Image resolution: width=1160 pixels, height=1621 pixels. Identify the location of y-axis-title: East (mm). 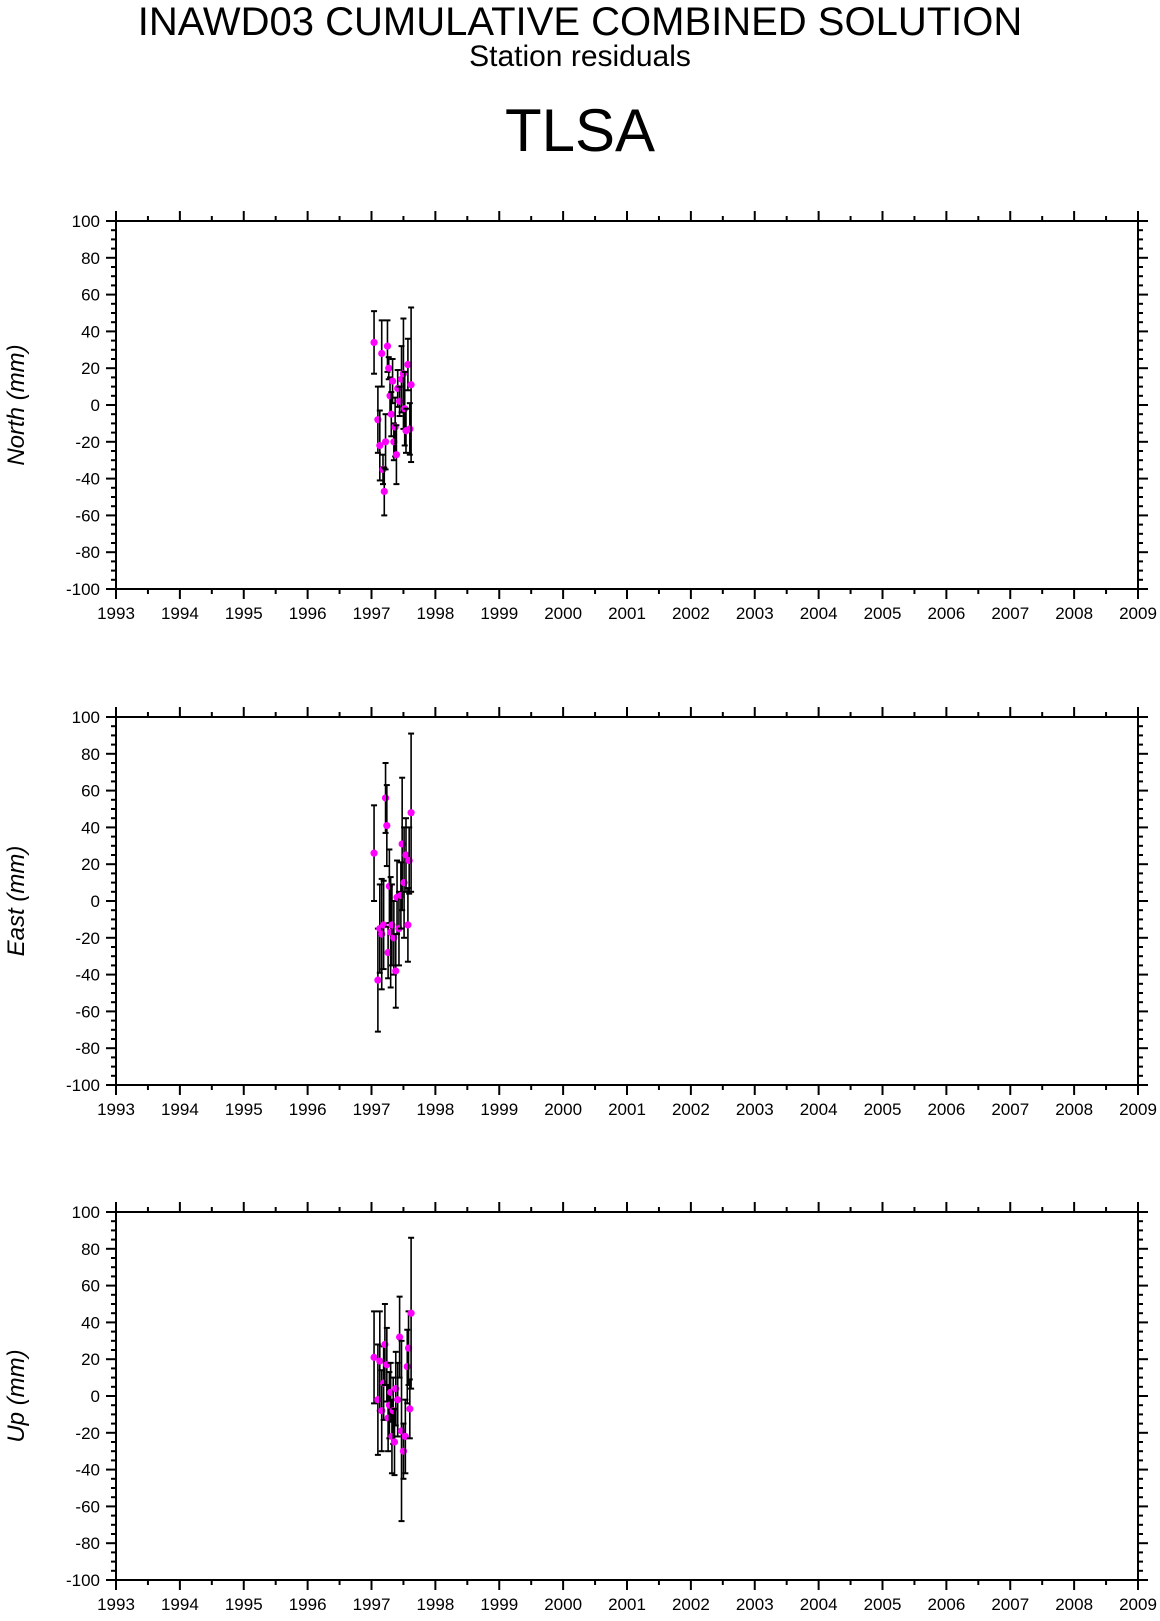
(16, 901).